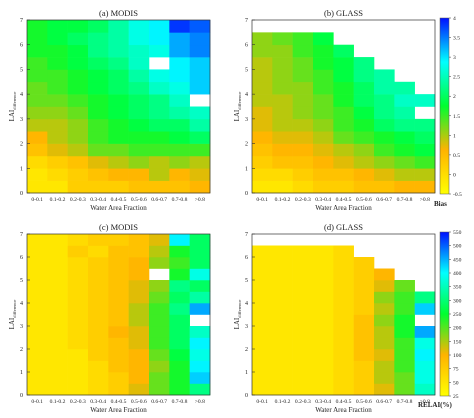  I want to click on x-tick-label: 0.6-0.7, so click(159, 402).